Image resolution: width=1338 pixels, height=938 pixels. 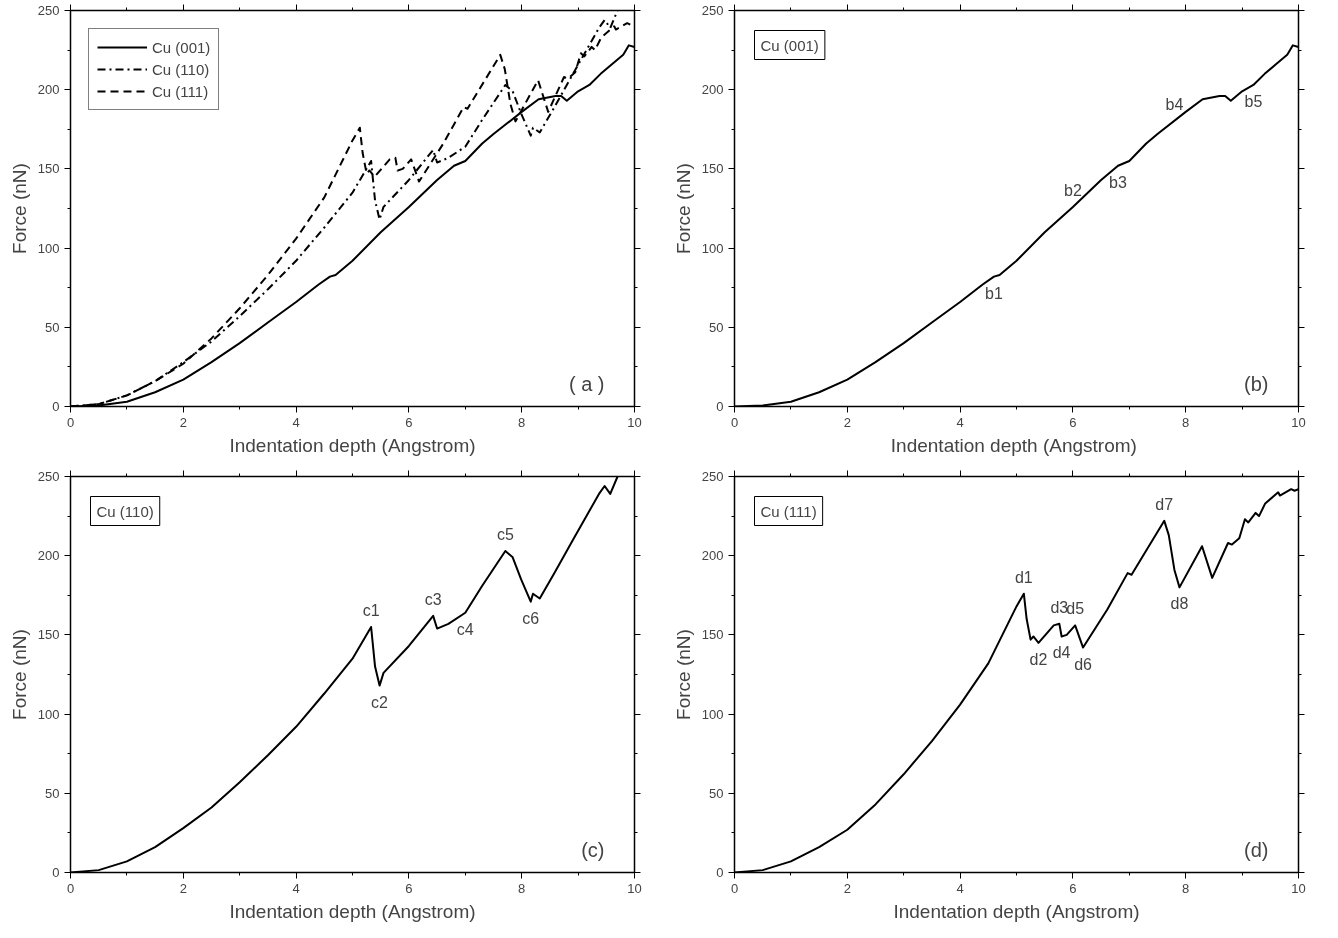 I want to click on annotation: (c), so click(x=593, y=849).